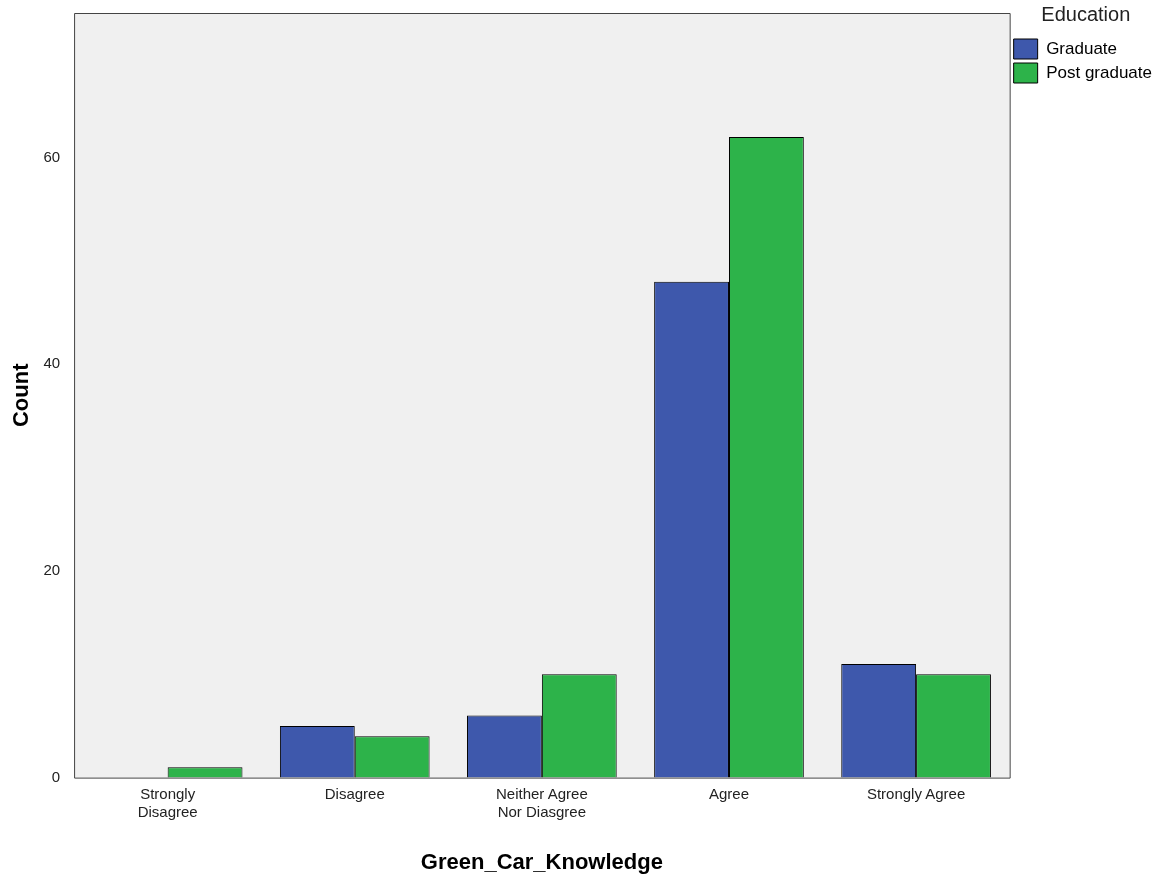  I want to click on legend-label: Graduate, so click(1082, 48).